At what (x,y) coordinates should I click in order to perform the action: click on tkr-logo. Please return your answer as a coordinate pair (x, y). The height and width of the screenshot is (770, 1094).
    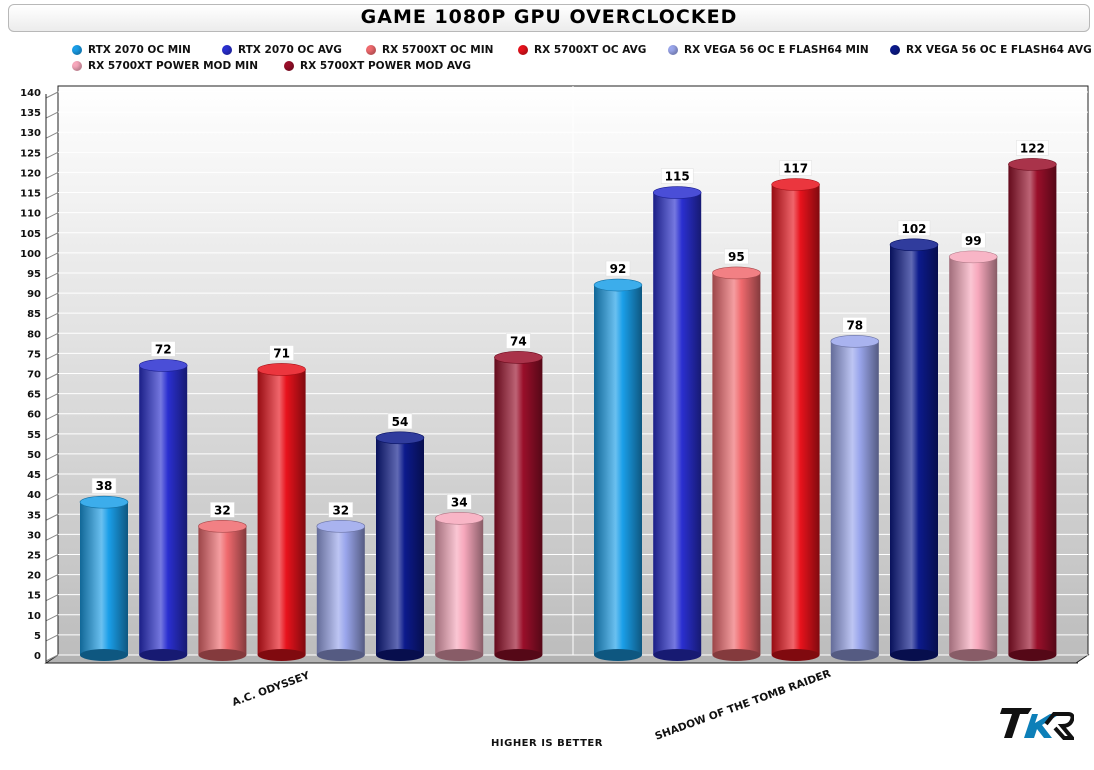
    Looking at the image, I should click on (1037, 724).